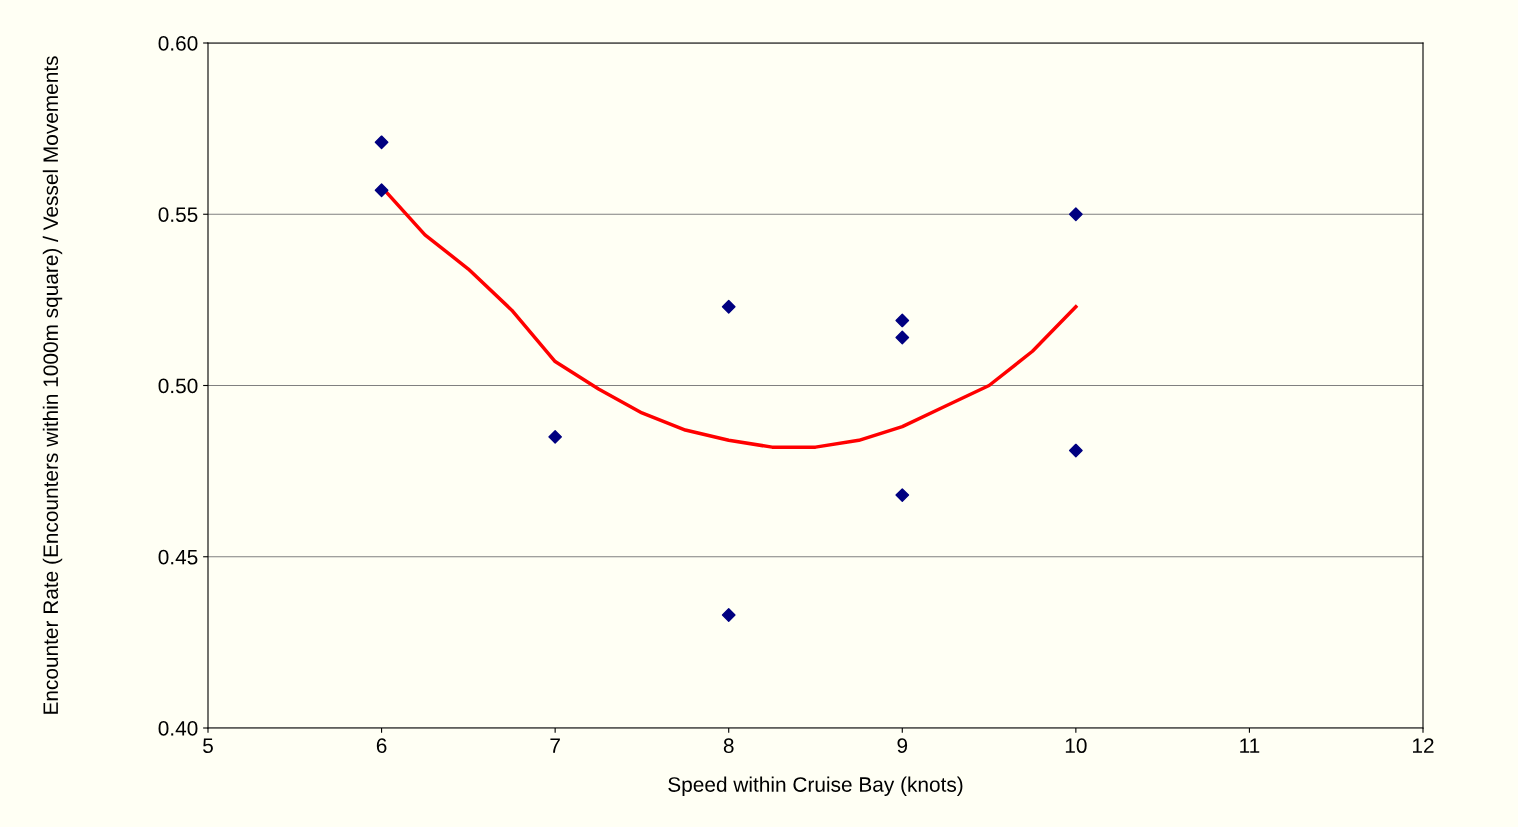 This screenshot has height=827, width=1518. What do you see at coordinates (178, 728) in the screenshot?
I see `y-tick-label: 0.40` at bounding box center [178, 728].